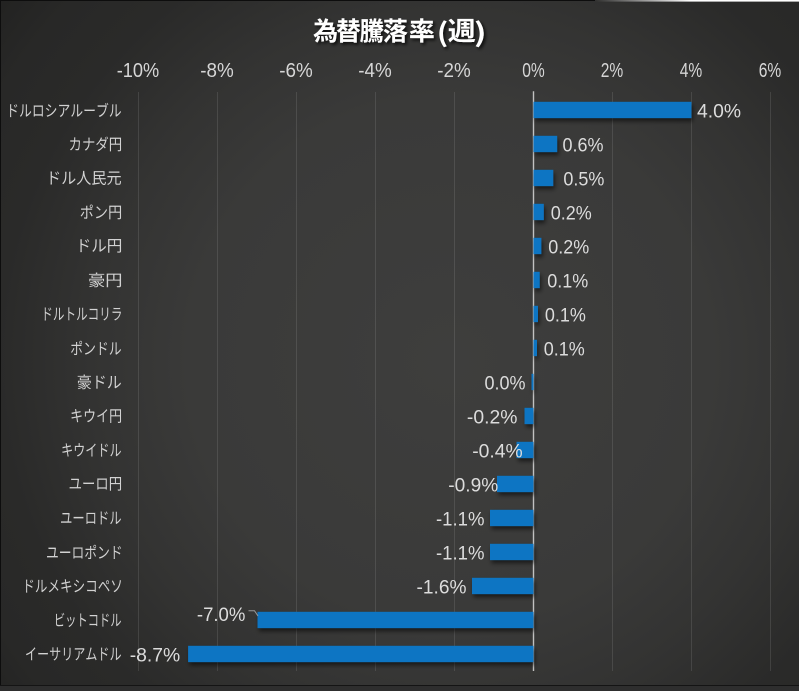  I want to click on svg-text: -8%, so click(217, 71).